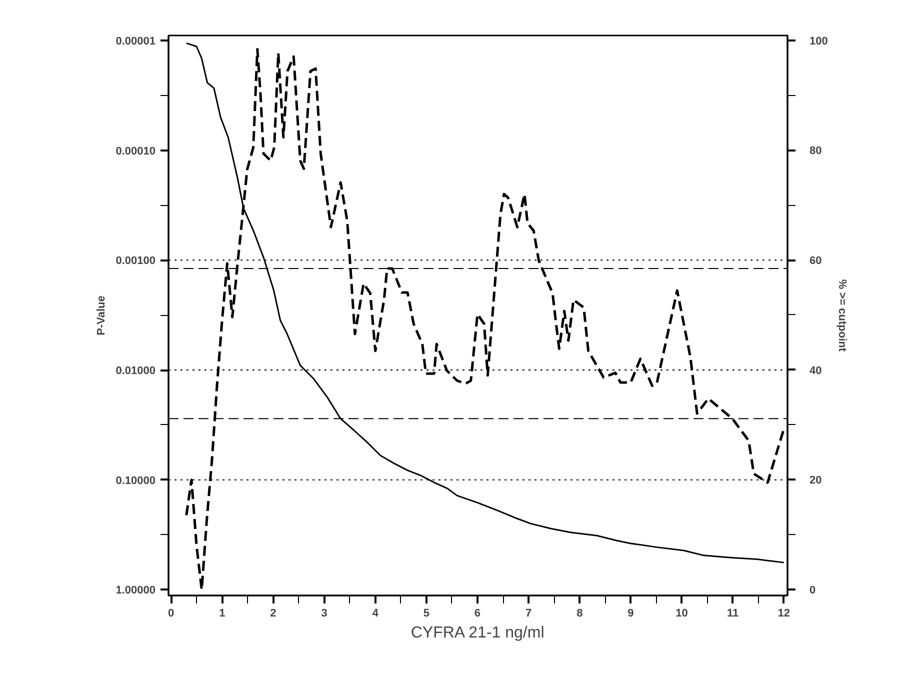  I want to click on x-tick-label: 4, so click(376, 614).